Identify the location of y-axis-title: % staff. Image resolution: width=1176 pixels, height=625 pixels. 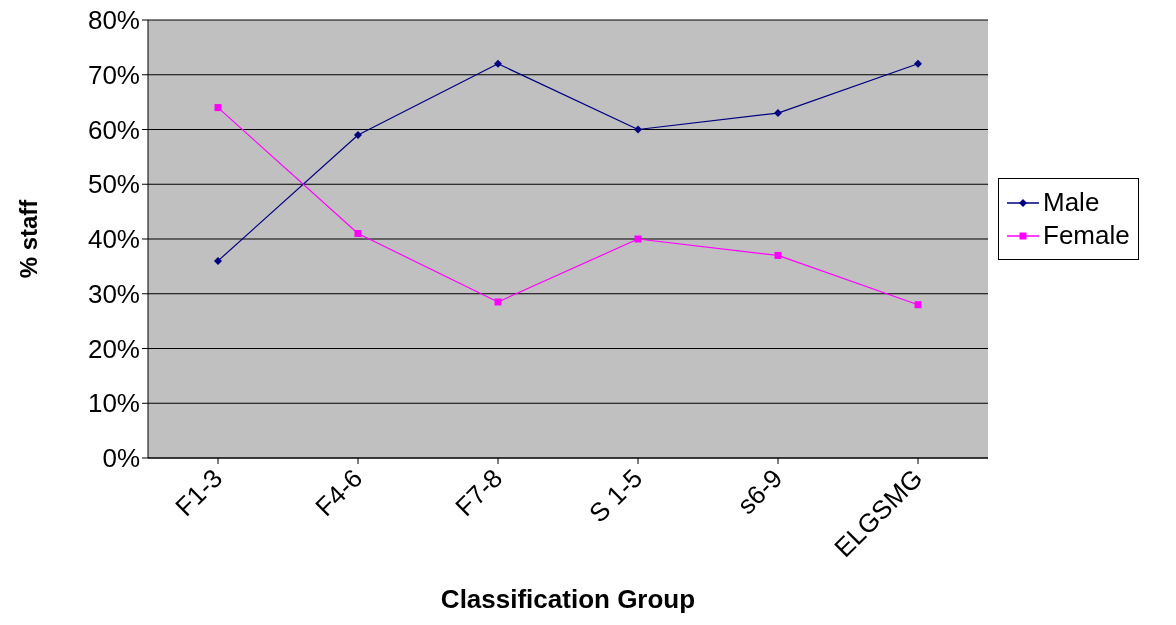
(28, 238).